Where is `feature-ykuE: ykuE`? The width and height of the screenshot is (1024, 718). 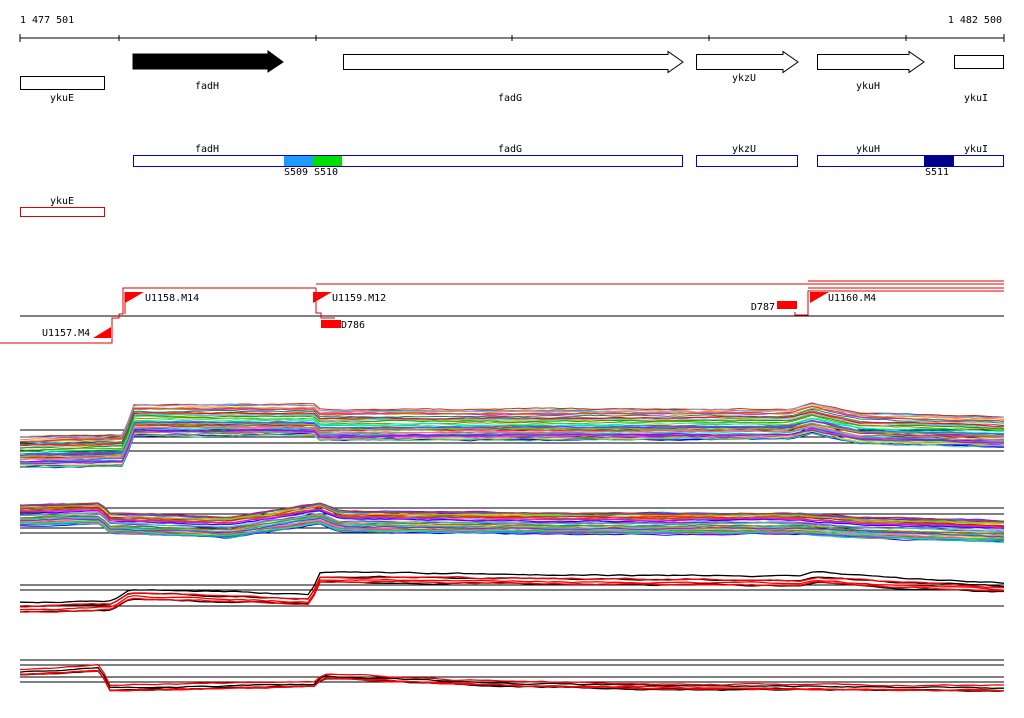
feature-ykuE: ykuE is located at coordinates (62, 206).